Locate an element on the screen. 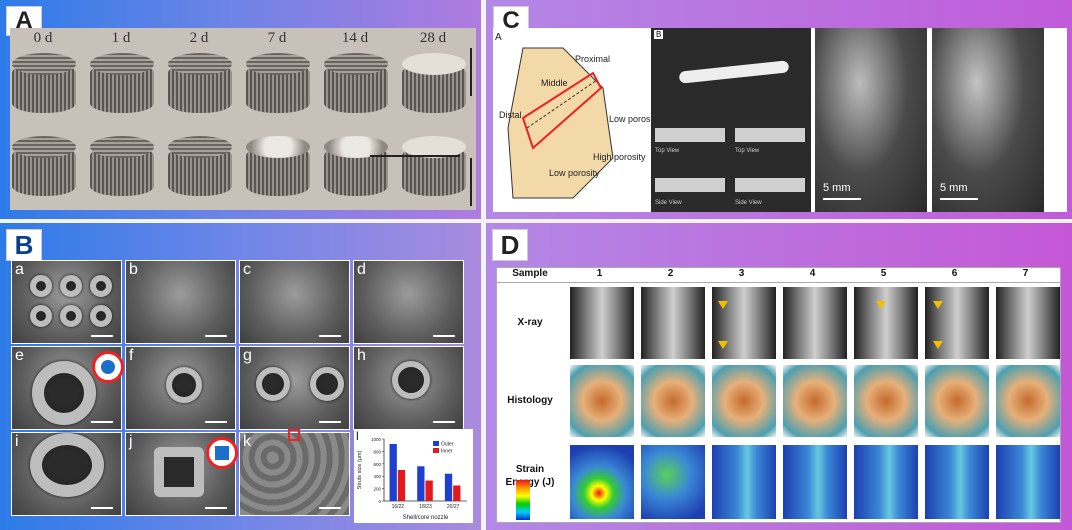 Image resolution: width=1072 pixels, height=530 pixels. x-tick-label: 18/23 is located at coordinates (425, 507).